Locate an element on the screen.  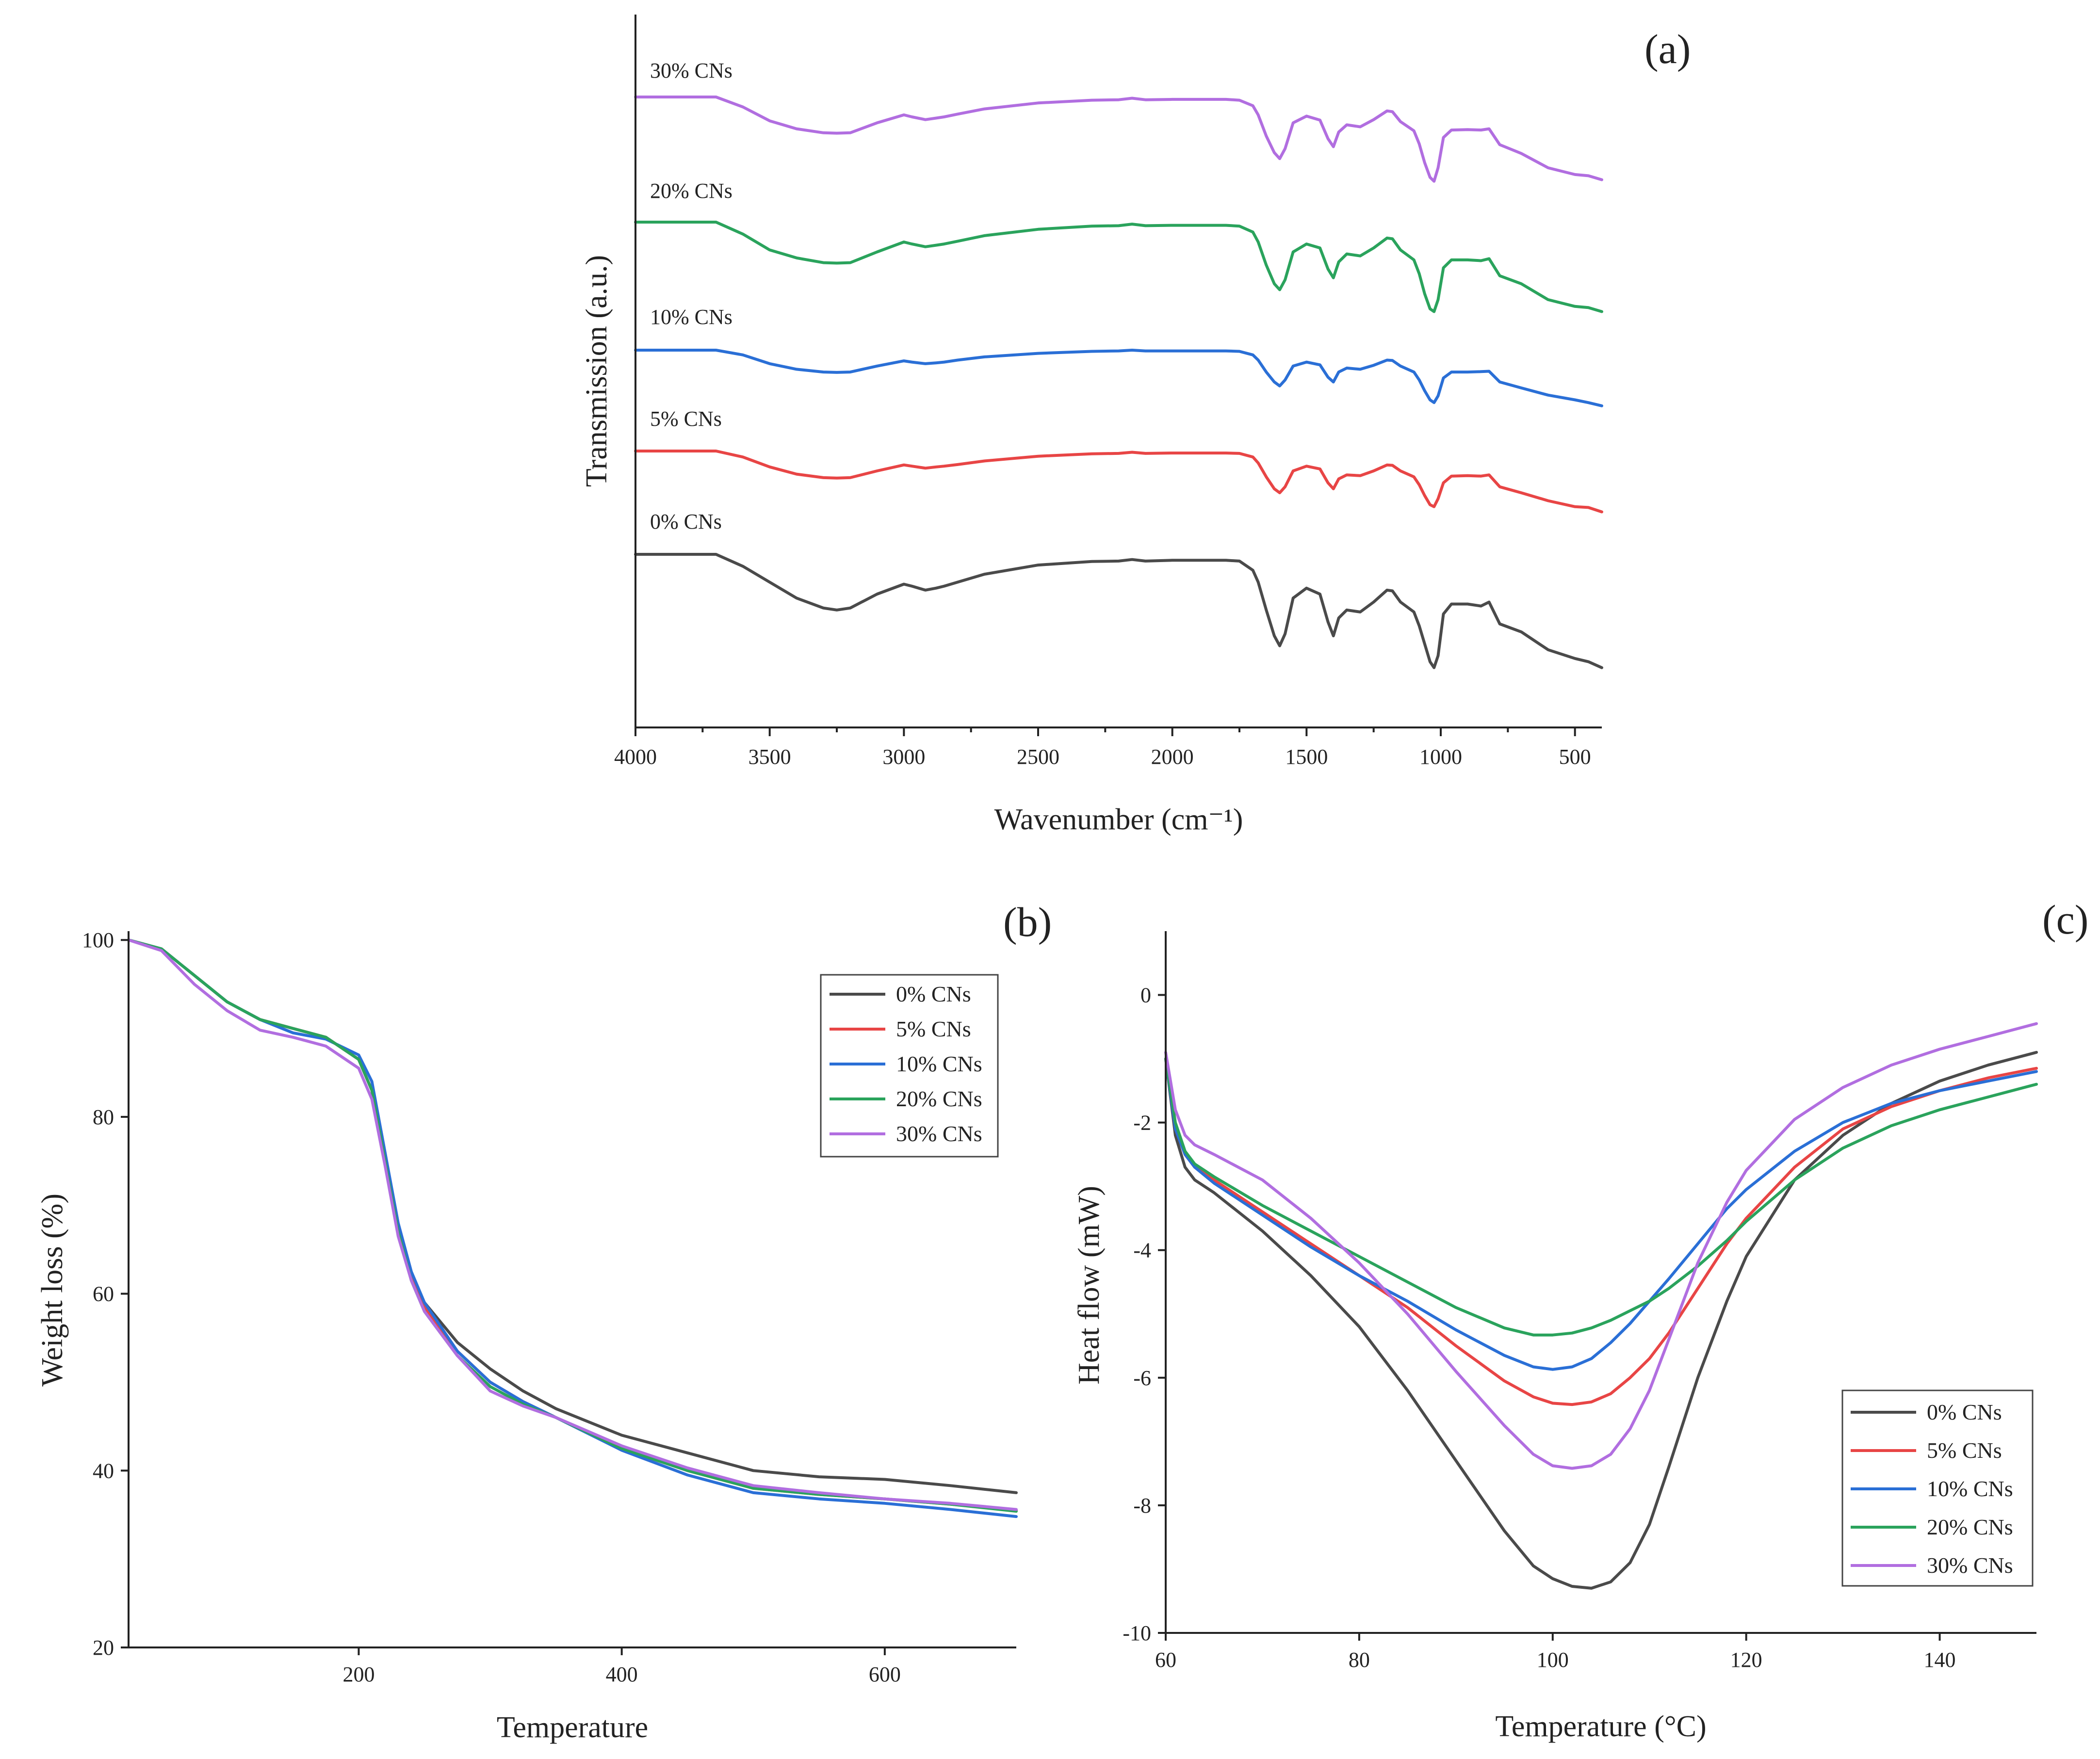
x-tick-label-140: 140 is located at coordinates (1940, 1660).